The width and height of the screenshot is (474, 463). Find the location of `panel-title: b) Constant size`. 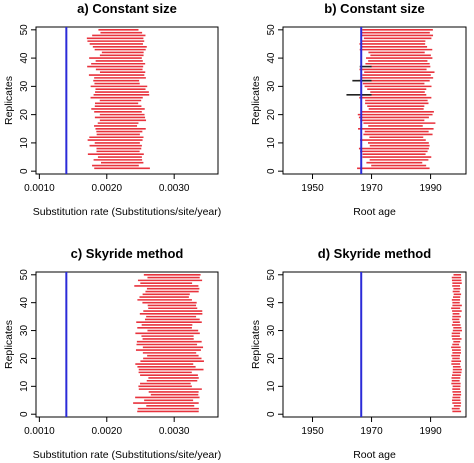

panel-title: b) Constant size is located at coordinates (374, 8).